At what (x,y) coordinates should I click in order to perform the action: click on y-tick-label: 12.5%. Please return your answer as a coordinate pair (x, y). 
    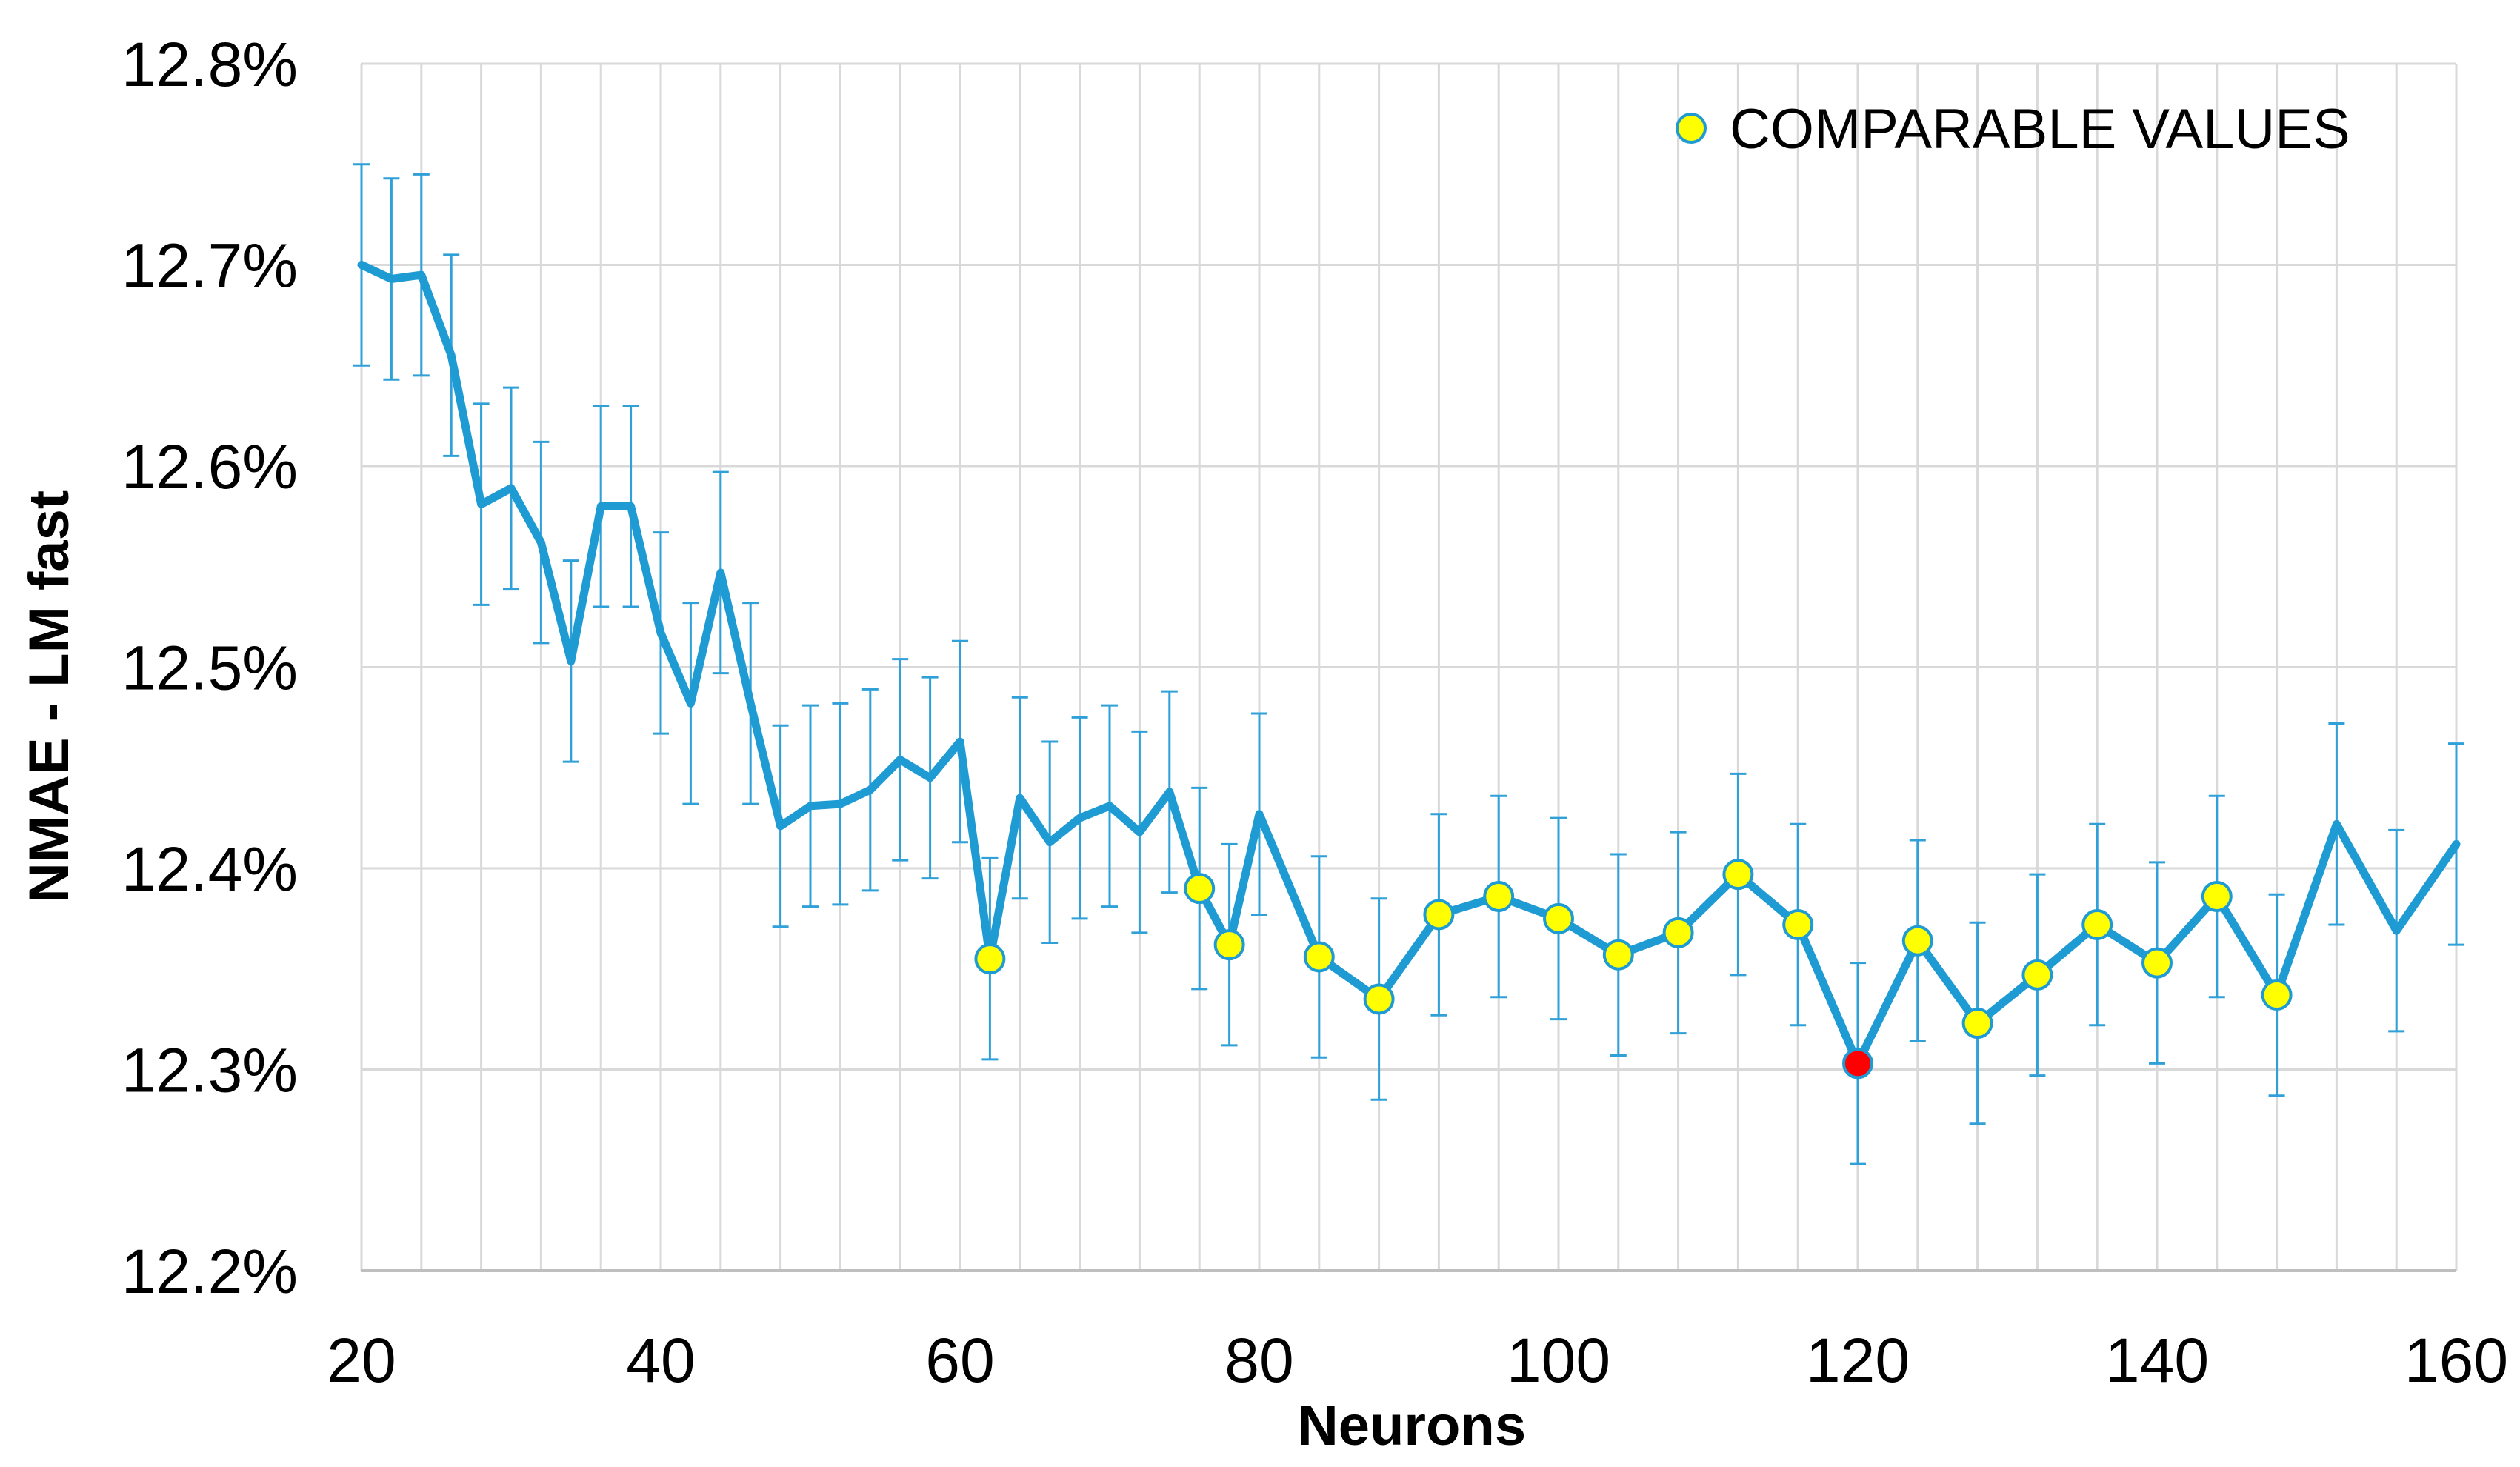
    Looking at the image, I should click on (210, 668).